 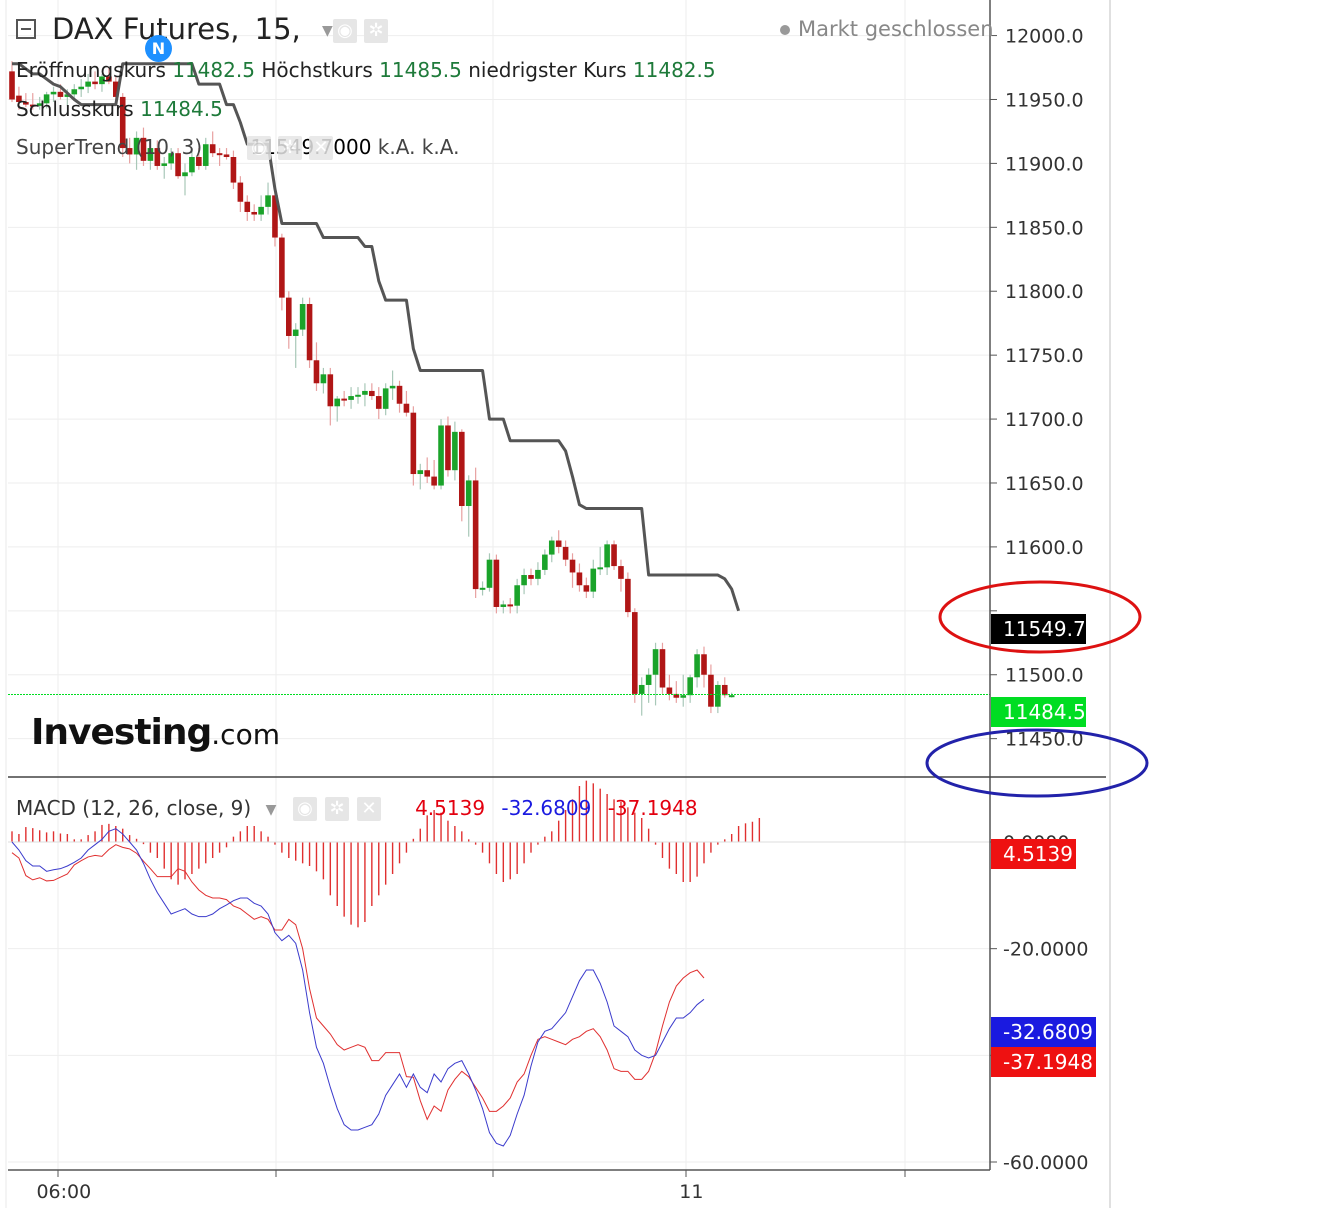 What do you see at coordinates (1044, 356) in the screenshot?
I see `price-tick-label: 11750.0` at bounding box center [1044, 356].